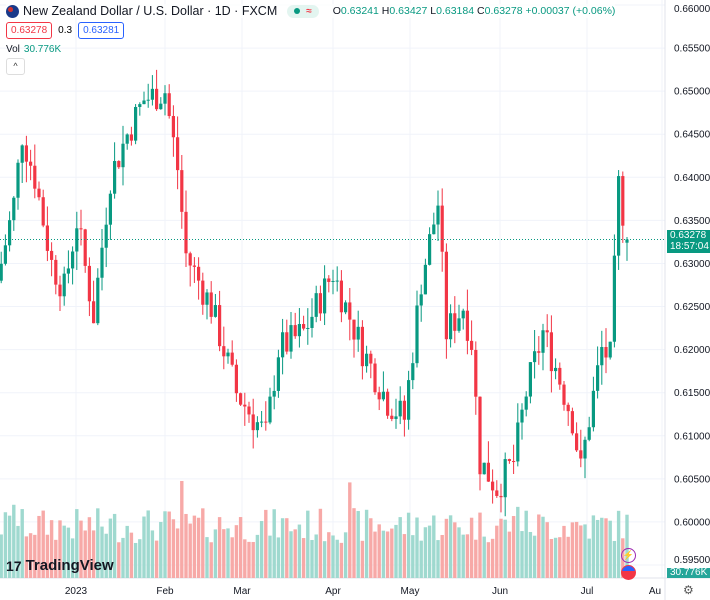  Describe the element at coordinates (297, 11) in the screenshot. I see `market-open-dot-icon` at that location.